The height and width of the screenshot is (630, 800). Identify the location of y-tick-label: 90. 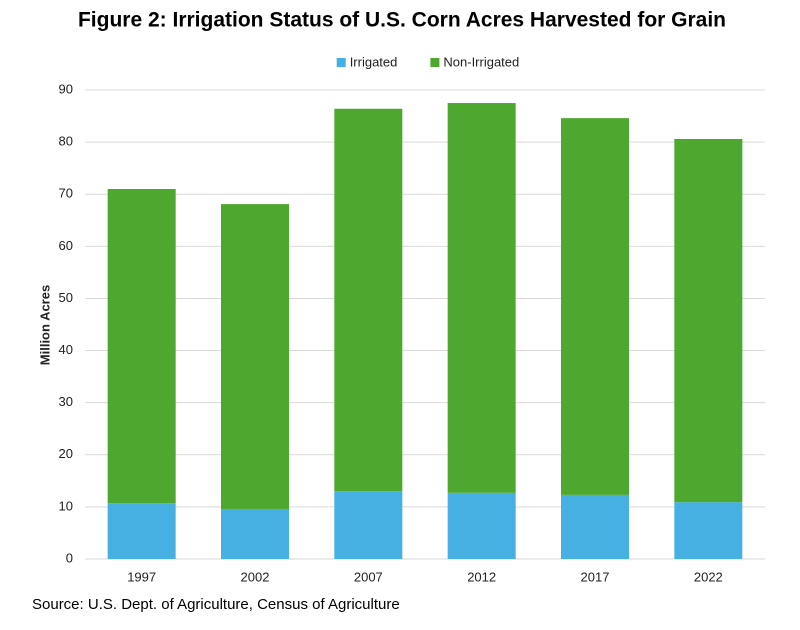
(66, 88).